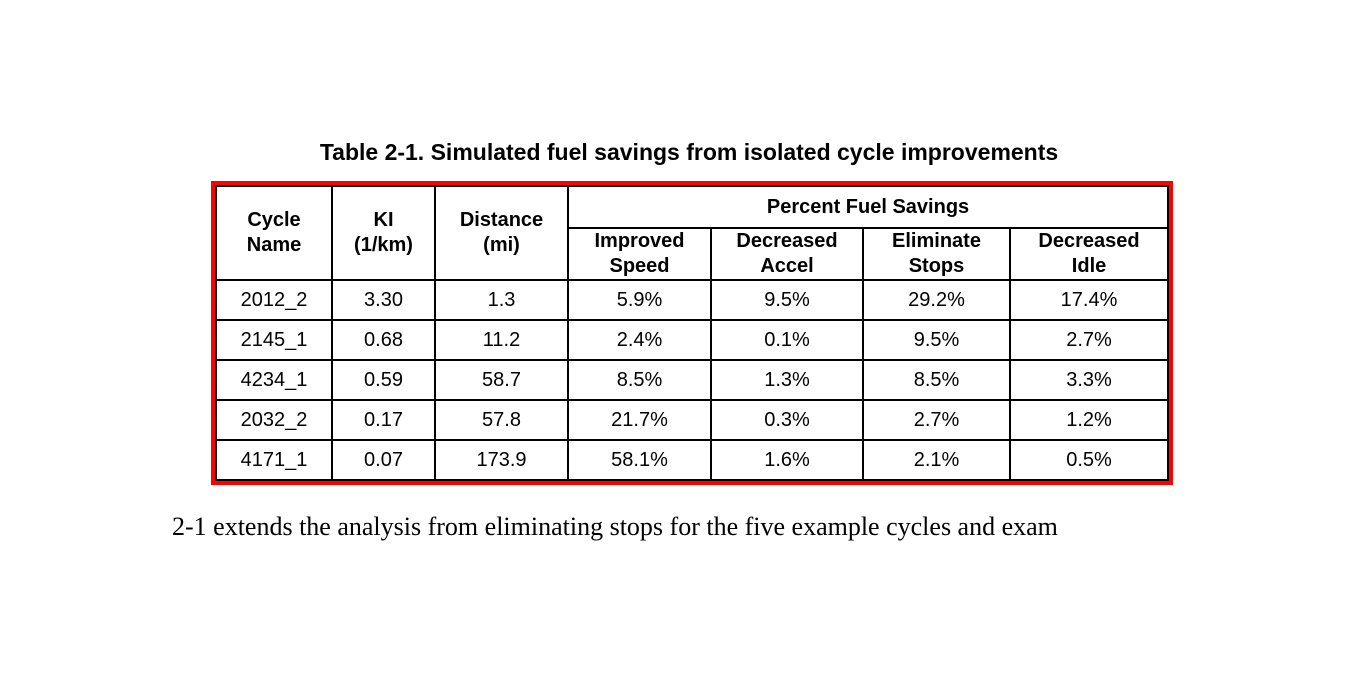 The height and width of the screenshot is (674, 1366). I want to click on cell-cycle-name: 2145_1, so click(274, 340).